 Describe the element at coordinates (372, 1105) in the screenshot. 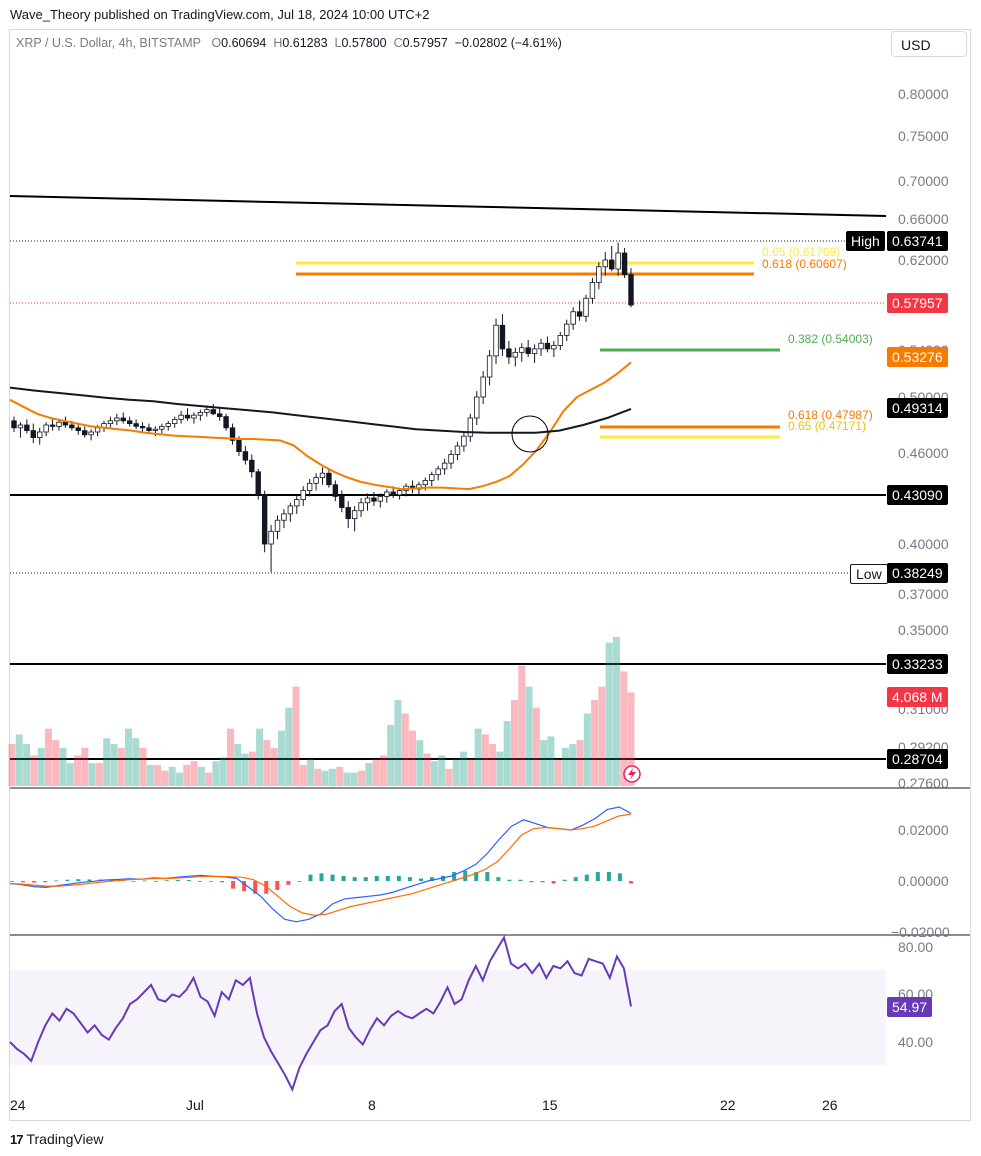

I see `date-axis-label: 8` at that location.